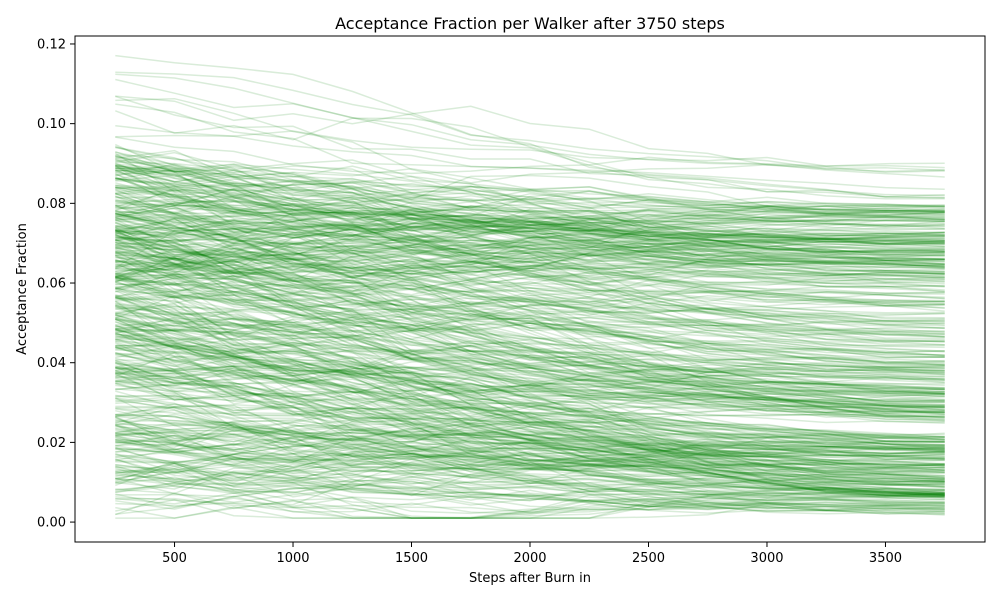 This screenshot has width=1000, height=600. Describe the element at coordinates (529, 558) in the screenshot. I see `x-tick-label: 2000` at that location.